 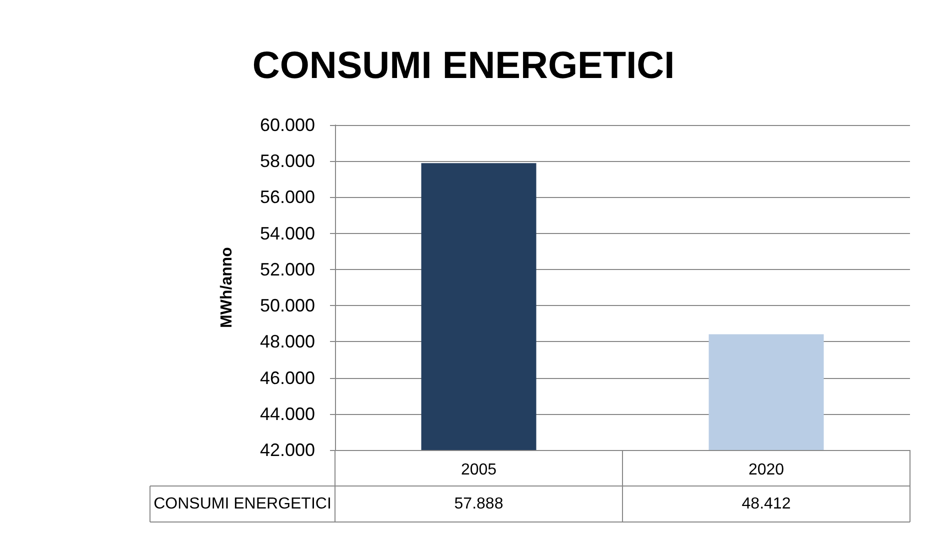 What do you see at coordinates (766, 470) in the screenshot?
I see `x-tick-label: 2020` at bounding box center [766, 470].